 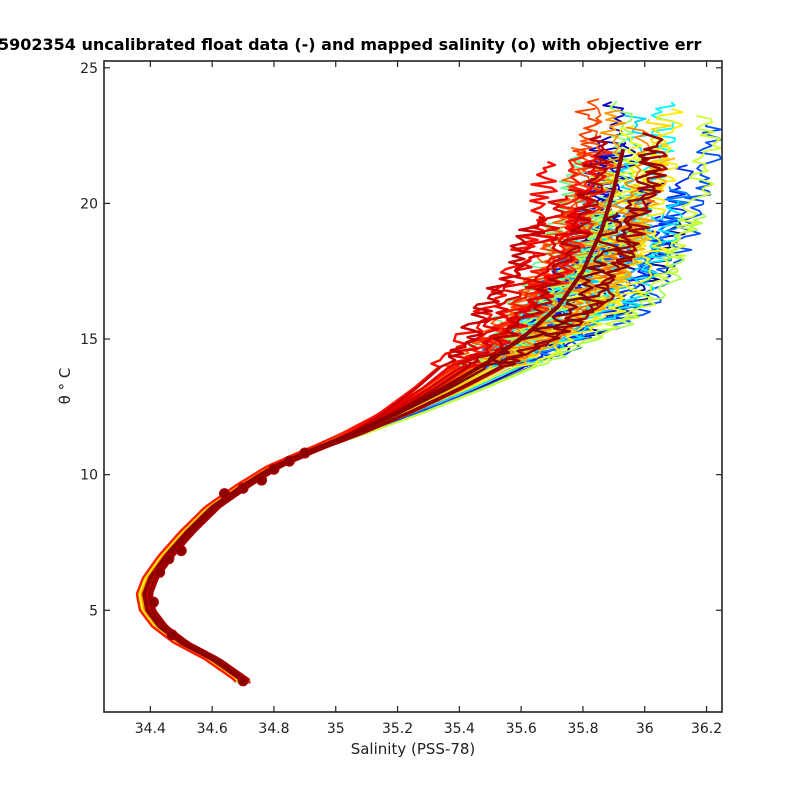 What do you see at coordinates (582, 729) in the screenshot?
I see `x-tick-label: 35.8` at bounding box center [582, 729].